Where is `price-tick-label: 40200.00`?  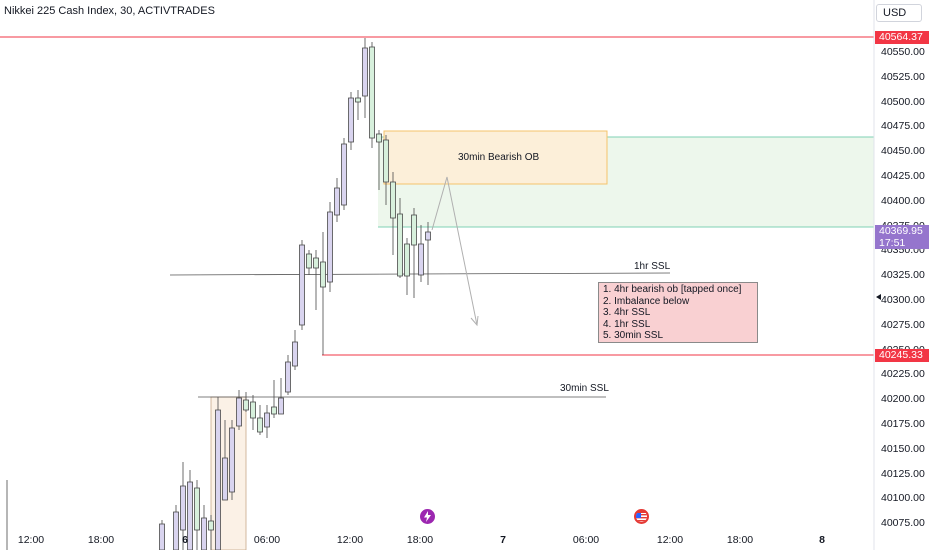 price-tick-label: 40200.00 is located at coordinates (903, 399).